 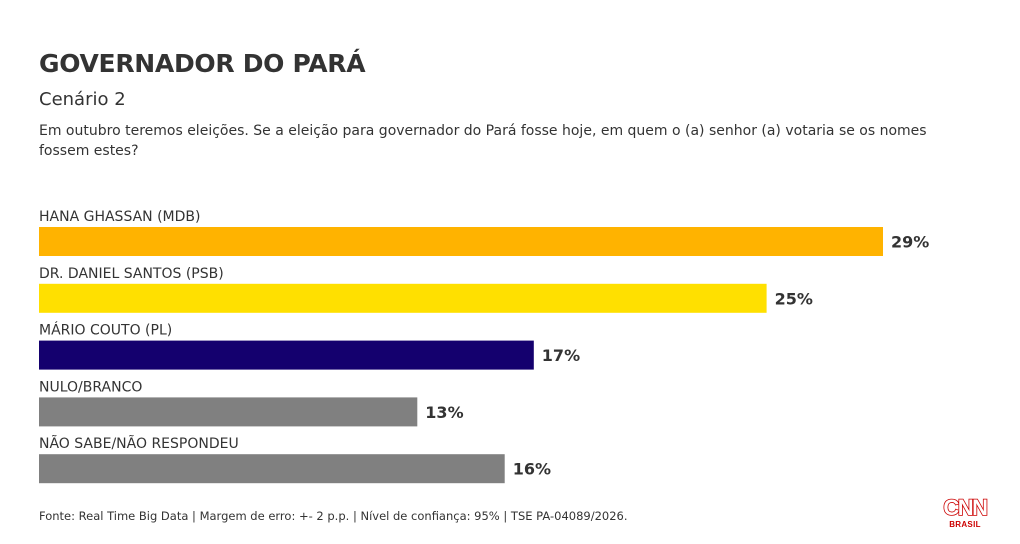 I want to click on bar-group: DR. DANIEL SANTOS (PSB) 25%, so click(x=426, y=289).